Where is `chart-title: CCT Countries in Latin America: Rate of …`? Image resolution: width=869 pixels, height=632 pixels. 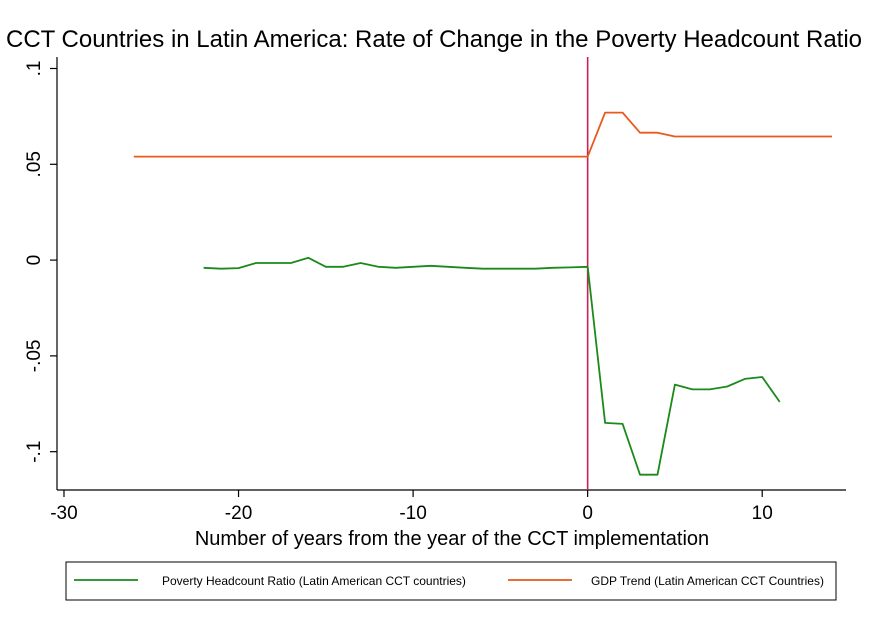
chart-title: CCT Countries in Latin America: Rate of … is located at coordinates (434, 39).